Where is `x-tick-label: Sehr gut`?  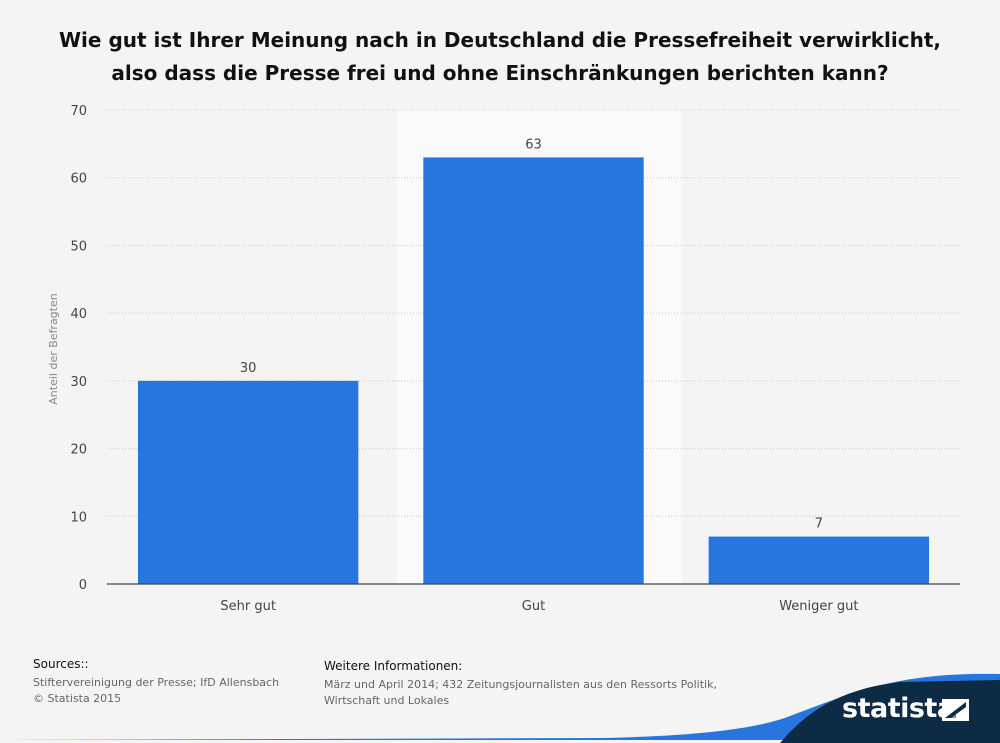
x-tick-label: Sehr gut is located at coordinates (248, 606).